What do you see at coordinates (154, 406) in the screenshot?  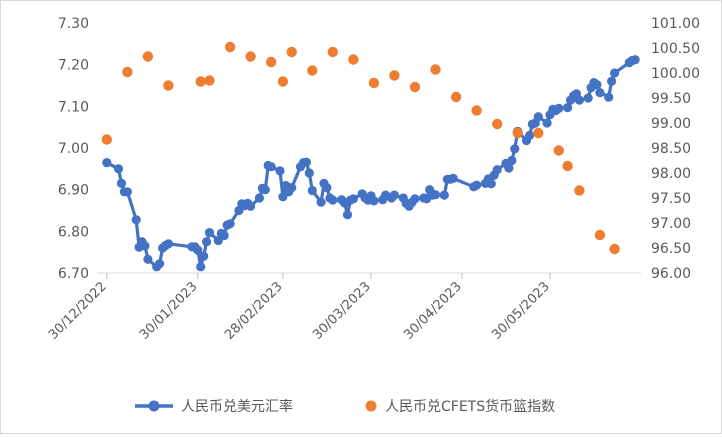 I see `legend-usd-marker` at bounding box center [154, 406].